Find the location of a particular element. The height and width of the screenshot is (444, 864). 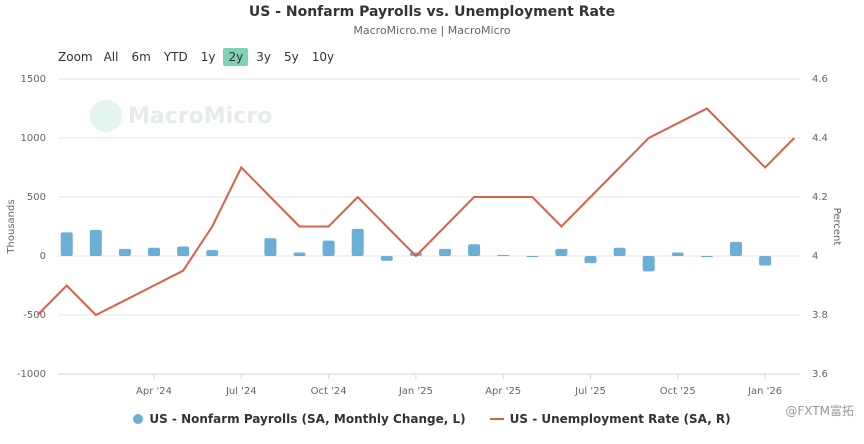

watermark: MacroMicro is located at coordinates (181, 116).